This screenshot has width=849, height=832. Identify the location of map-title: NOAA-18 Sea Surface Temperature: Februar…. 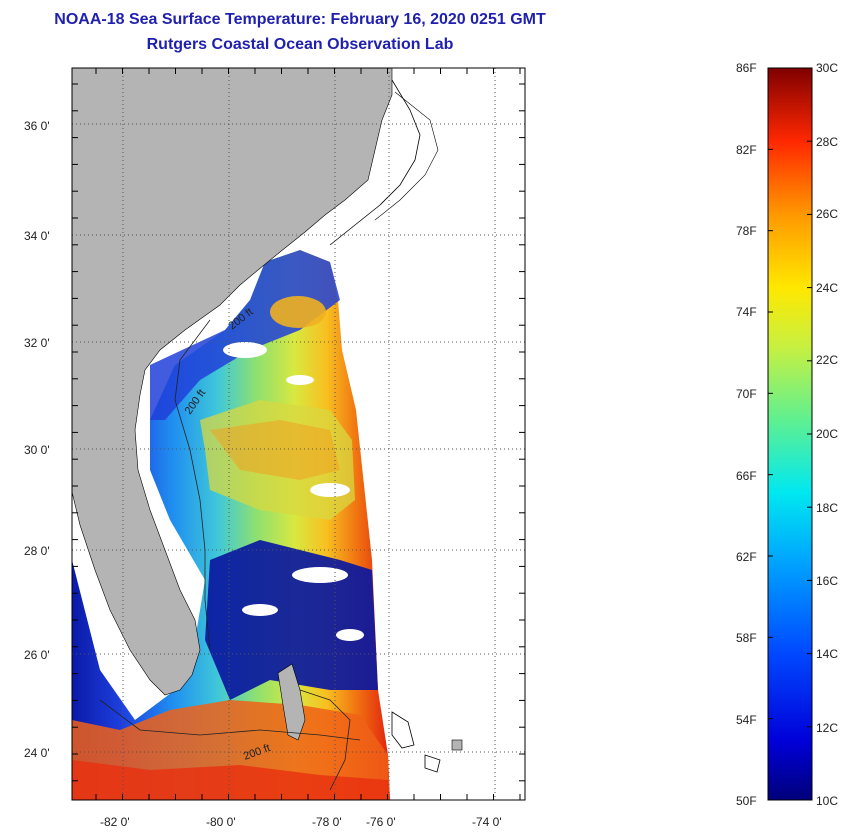
(300, 19).